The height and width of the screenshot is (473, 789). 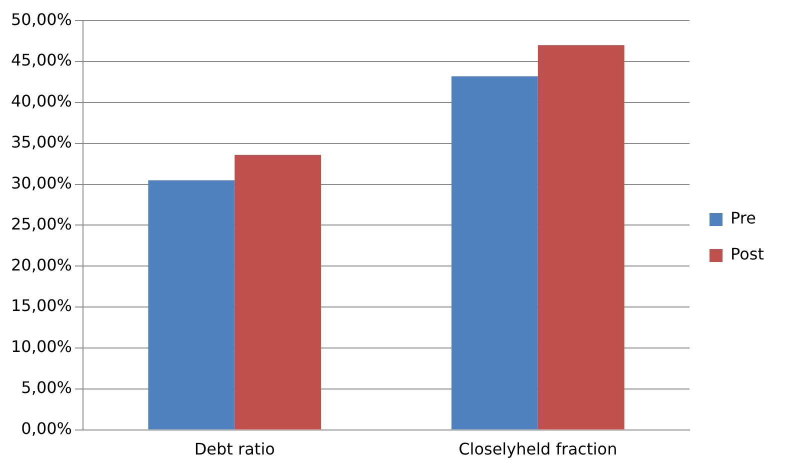 What do you see at coordinates (41, 306) in the screenshot?
I see `y-tick-label: 15,00%` at bounding box center [41, 306].